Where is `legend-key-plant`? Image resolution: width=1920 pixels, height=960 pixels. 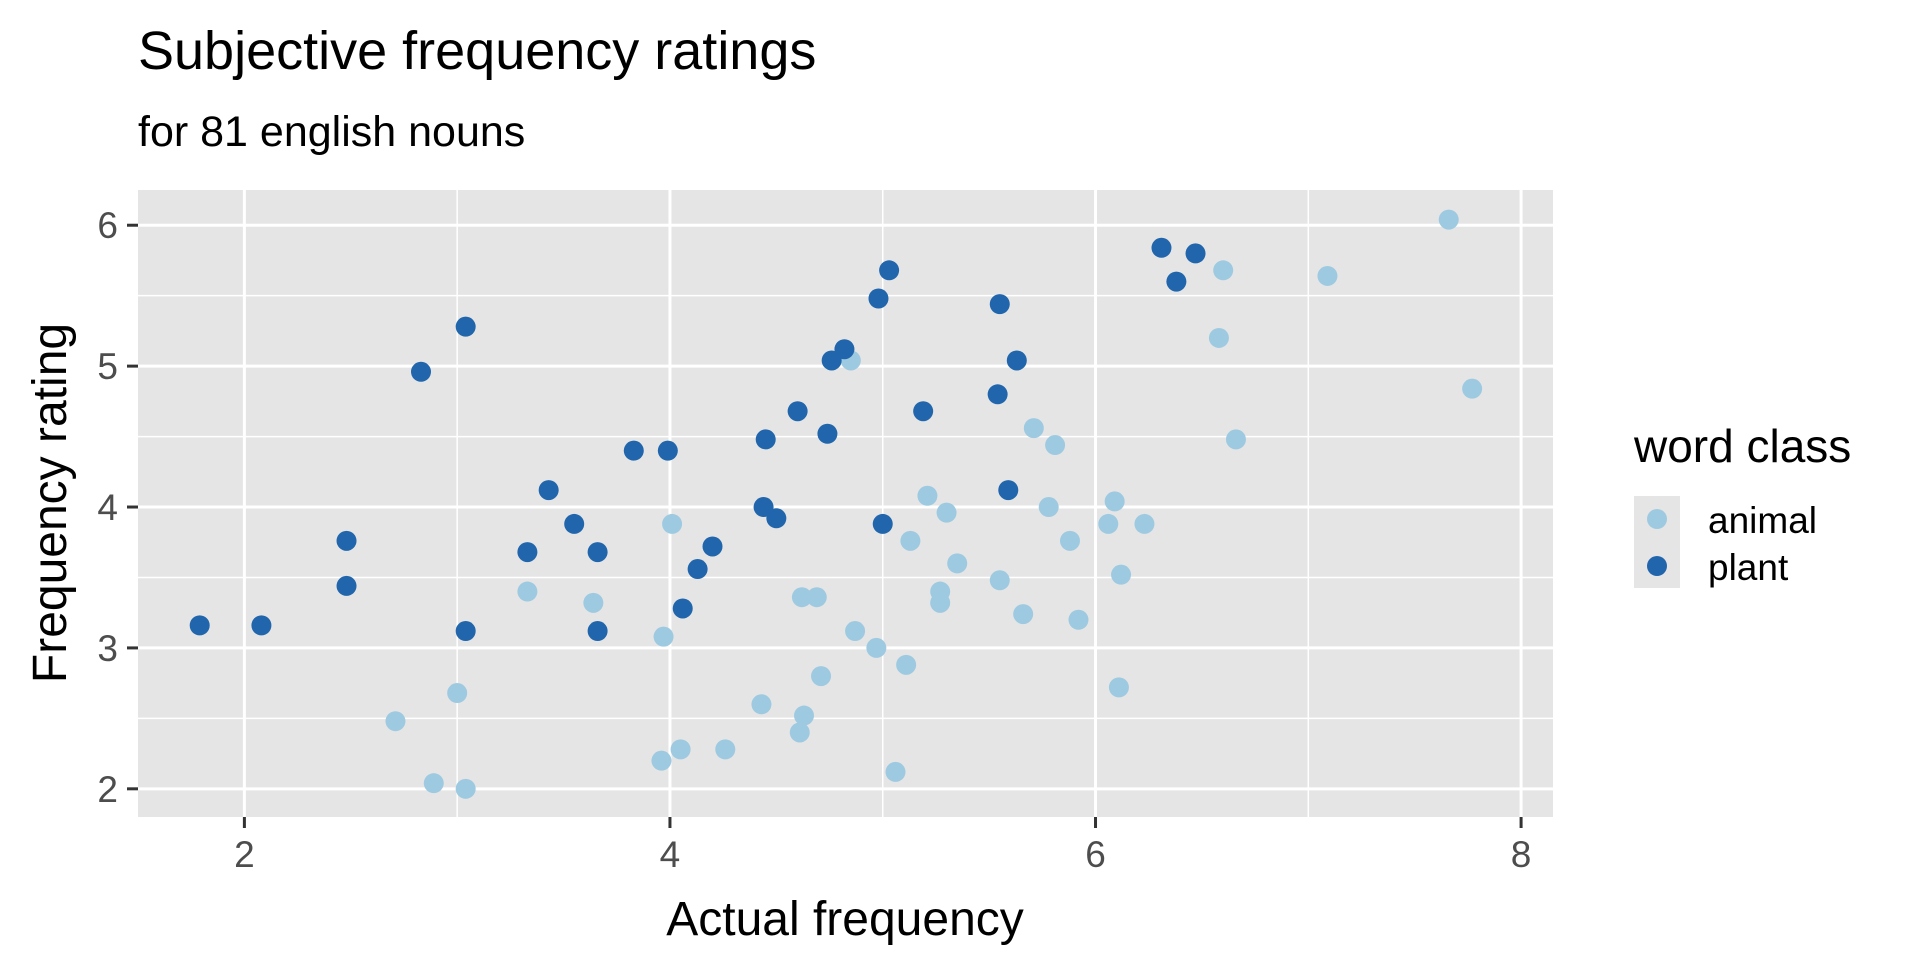 legend-key-plant is located at coordinates (1657, 566).